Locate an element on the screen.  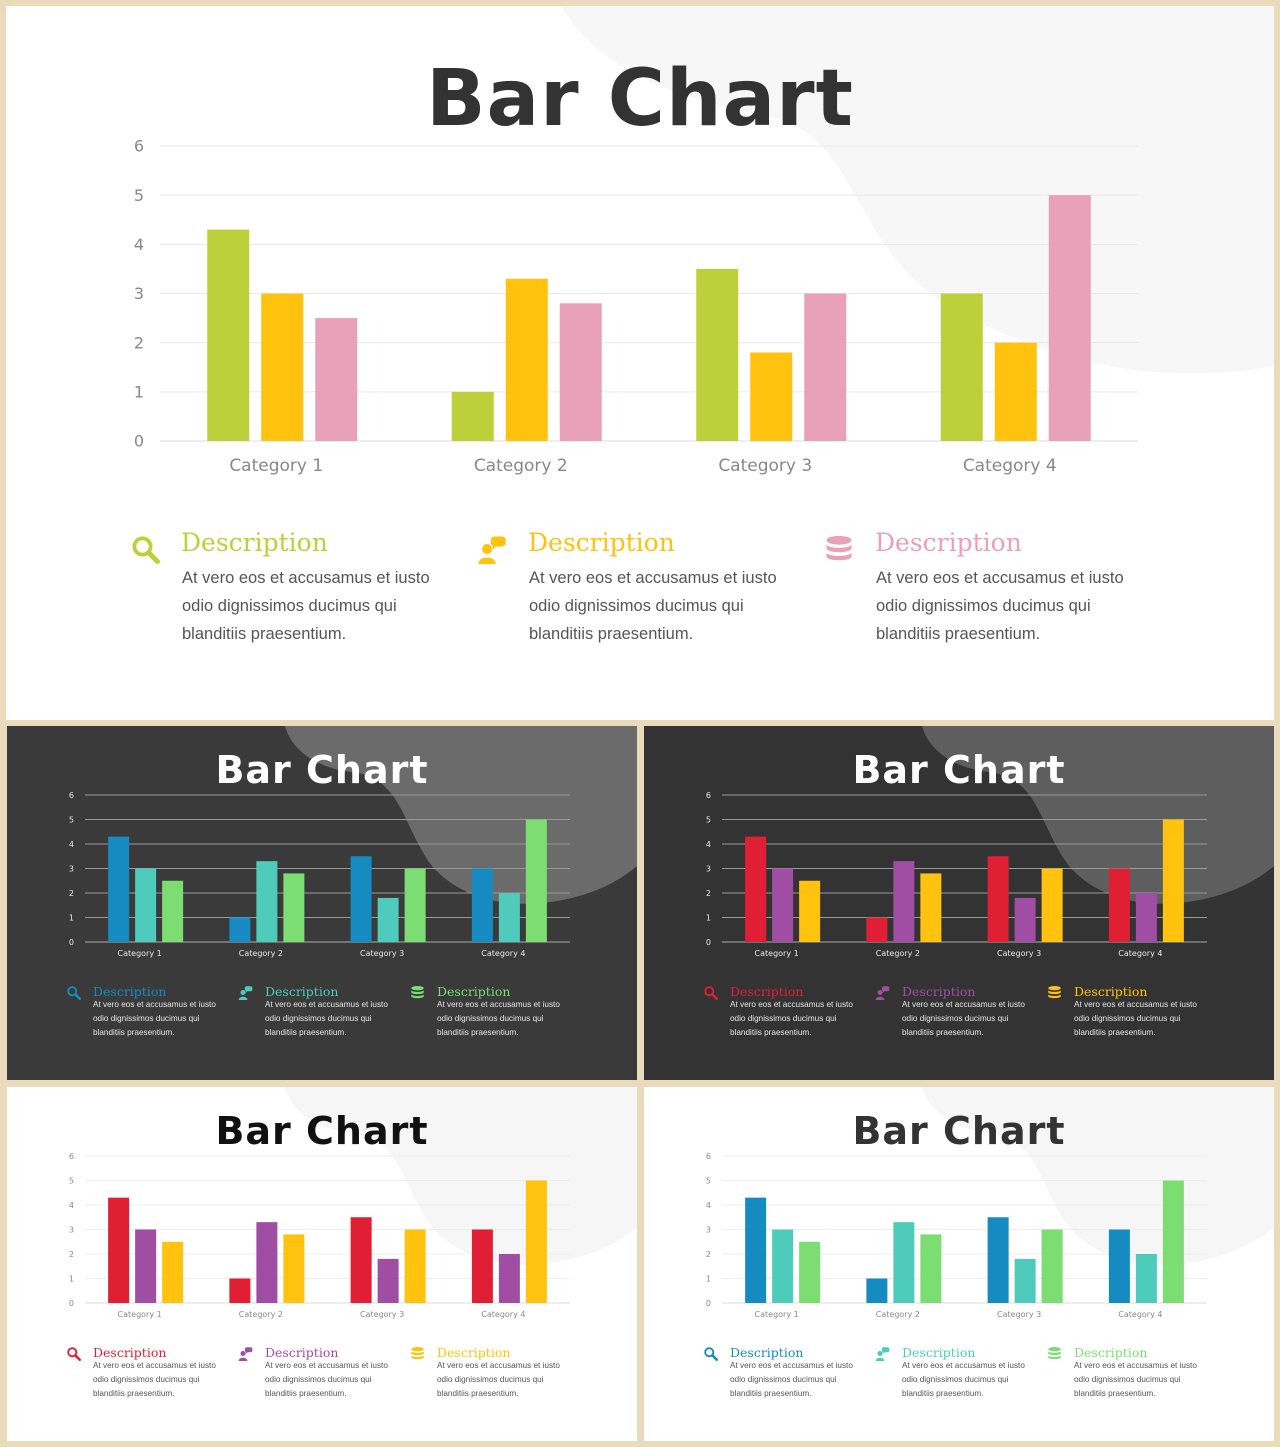
y-tick-label: 4 is located at coordinates (71, 844).